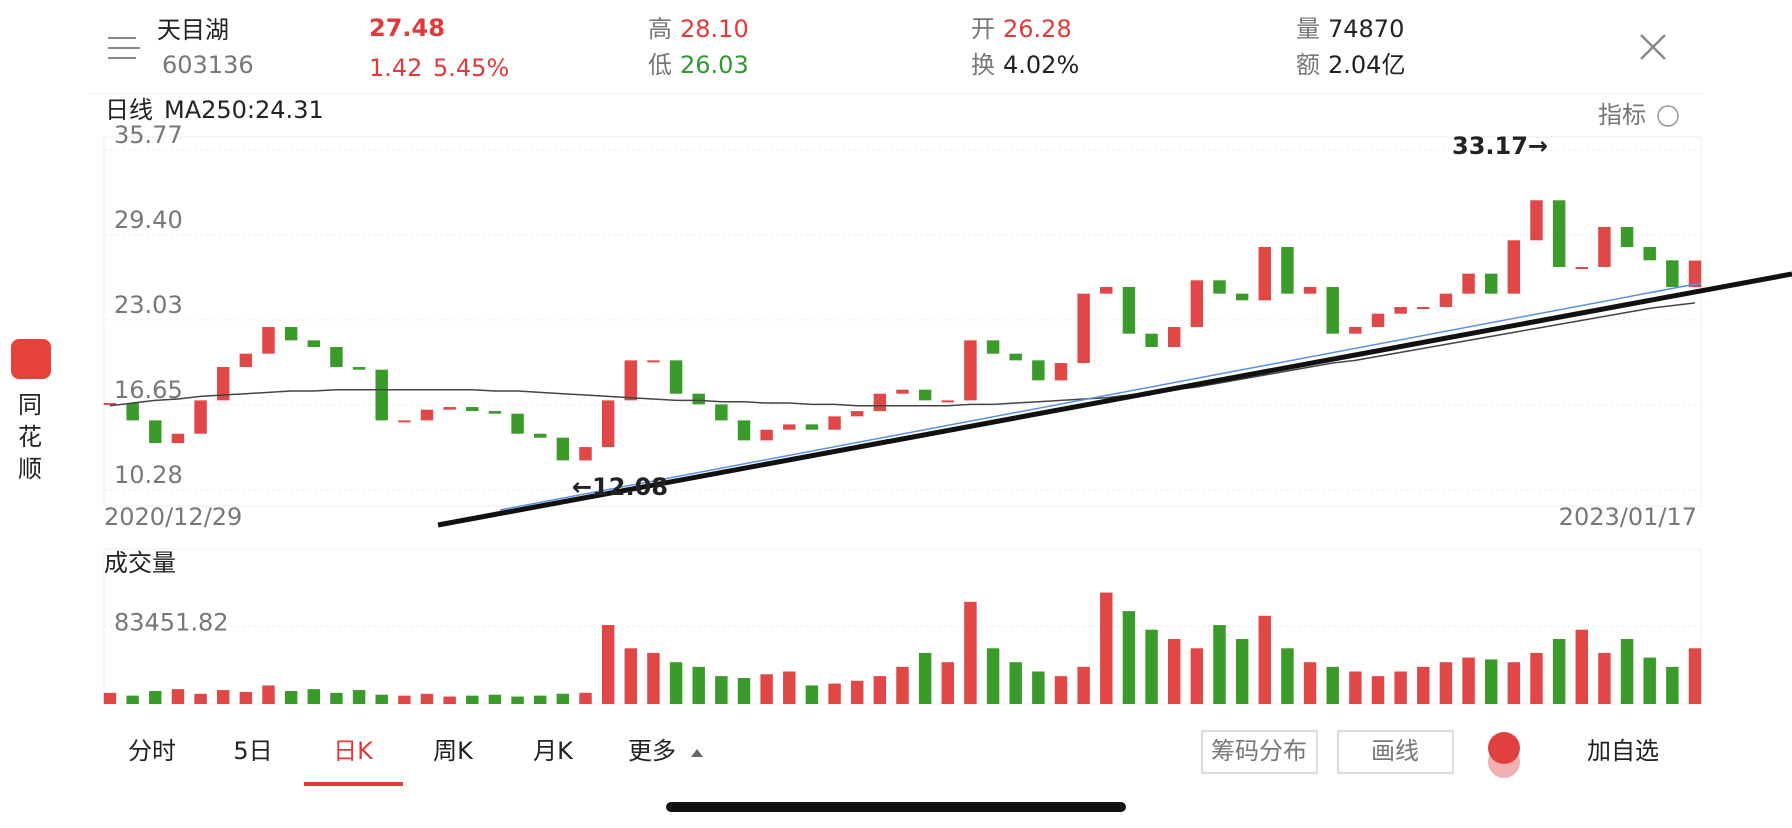 Image resolution: width=1792 pixels, height=828 pixels. What do you see at coordinates (553, 751) in the screenshot?
I see `tab: 月K` at bounding box center [553, 751].